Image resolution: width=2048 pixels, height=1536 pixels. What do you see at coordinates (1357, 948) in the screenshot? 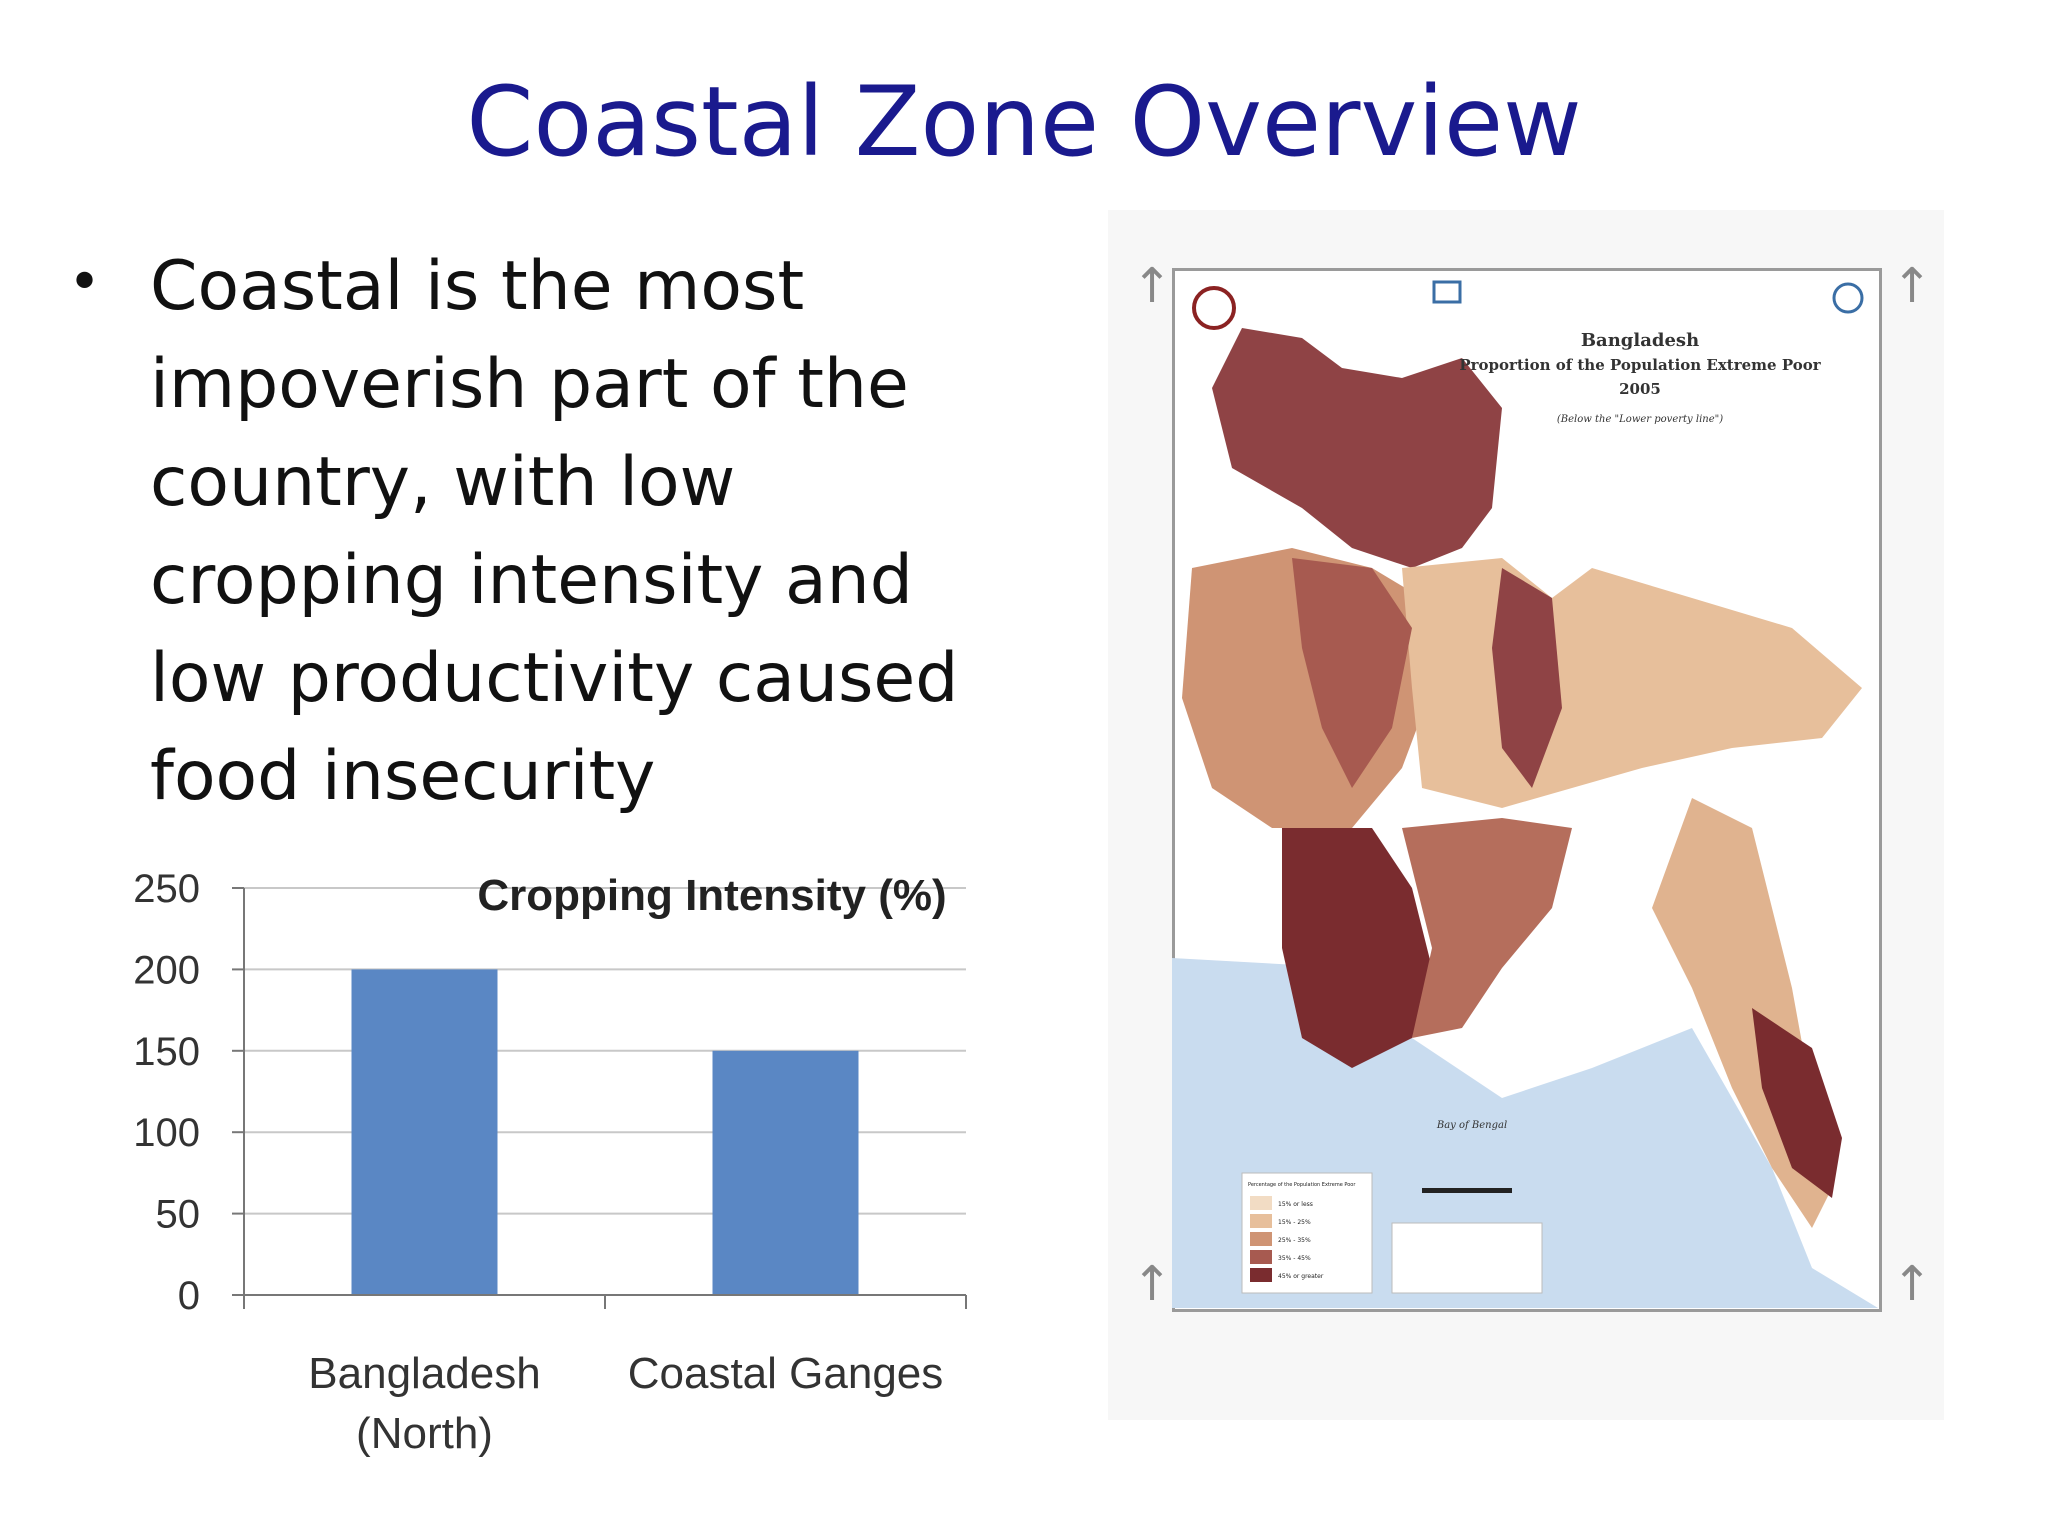
I see `land-southwest` at bounding box center [1357, 948].